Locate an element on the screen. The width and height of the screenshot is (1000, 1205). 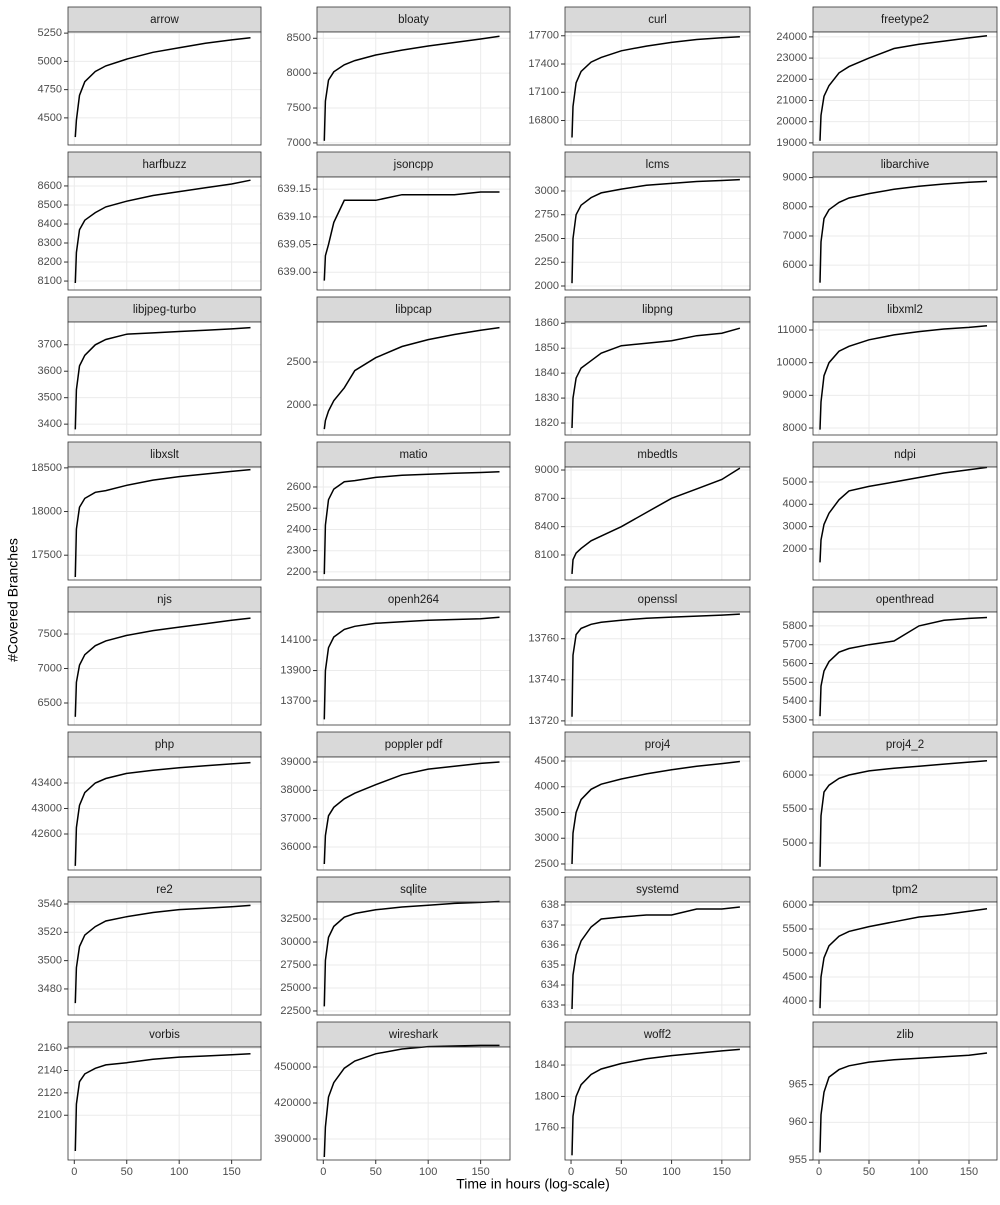
y-tick-label: 1840 is located at coordinates (547, 1065).